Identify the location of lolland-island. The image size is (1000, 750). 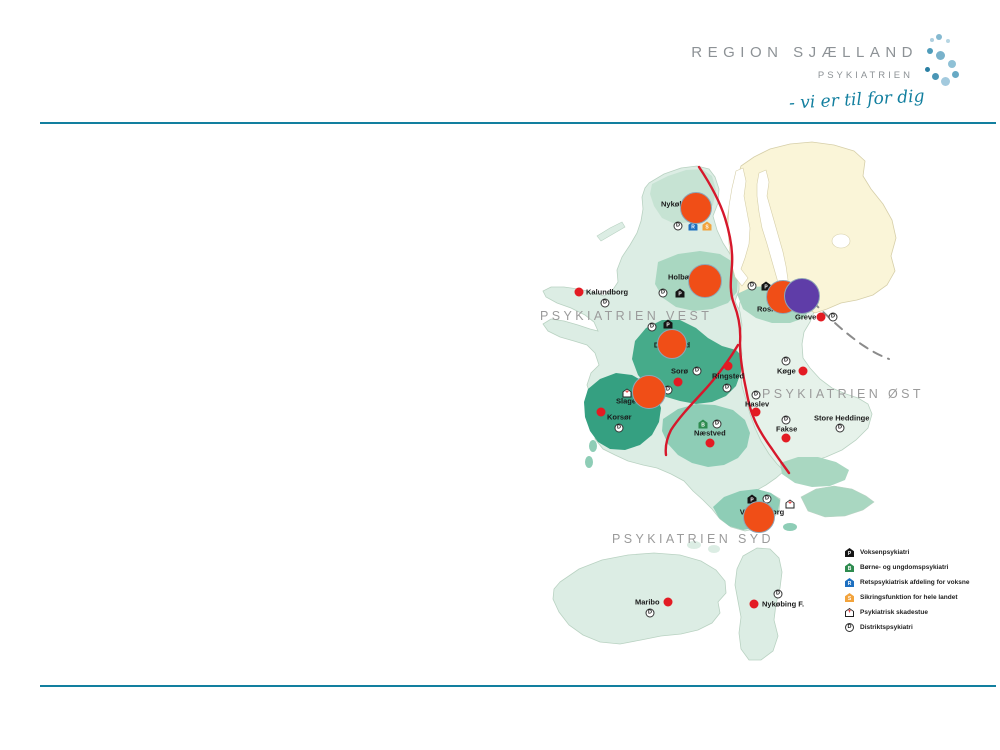
(639, 598).